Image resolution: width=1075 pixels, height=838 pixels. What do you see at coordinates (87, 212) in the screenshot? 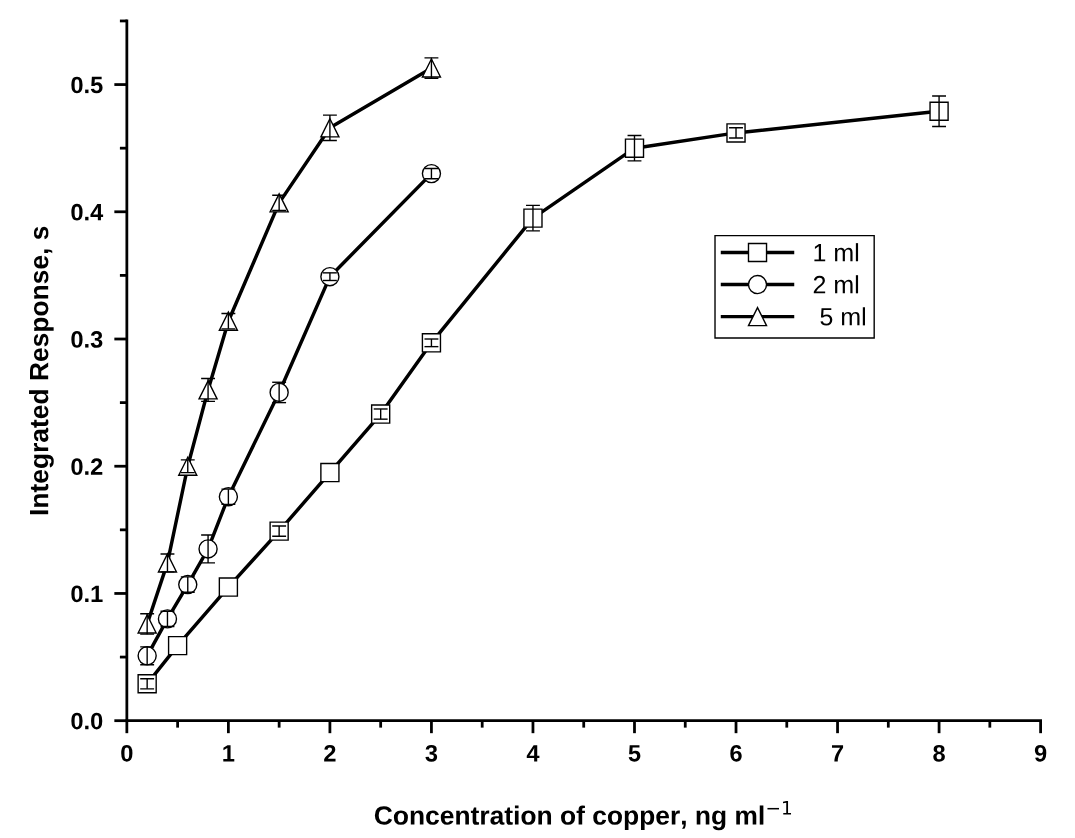
I see `y-tick-label: 0.4` at bounding box center [87, 212].